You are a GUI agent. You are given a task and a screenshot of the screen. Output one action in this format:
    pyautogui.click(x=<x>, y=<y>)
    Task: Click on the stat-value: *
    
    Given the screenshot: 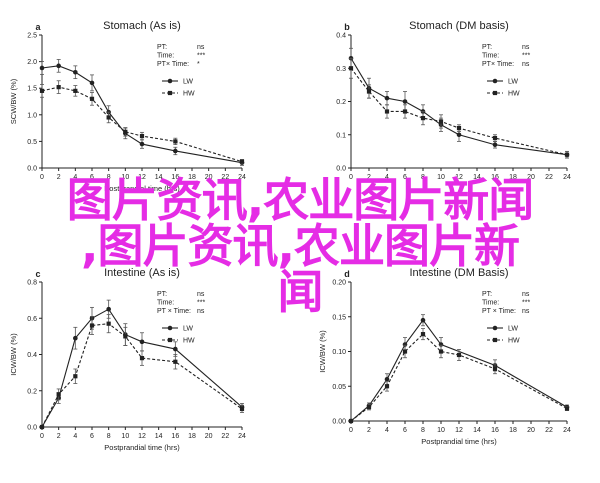 What is the action you would take?
    pyautogui.click(x=198, y=64)
    